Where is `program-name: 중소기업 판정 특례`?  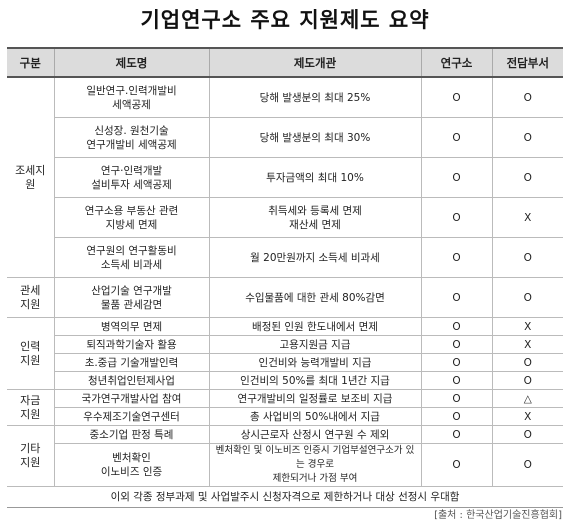
program-name: 중소기업 판정 특례 is located at coordinates (131, 434).